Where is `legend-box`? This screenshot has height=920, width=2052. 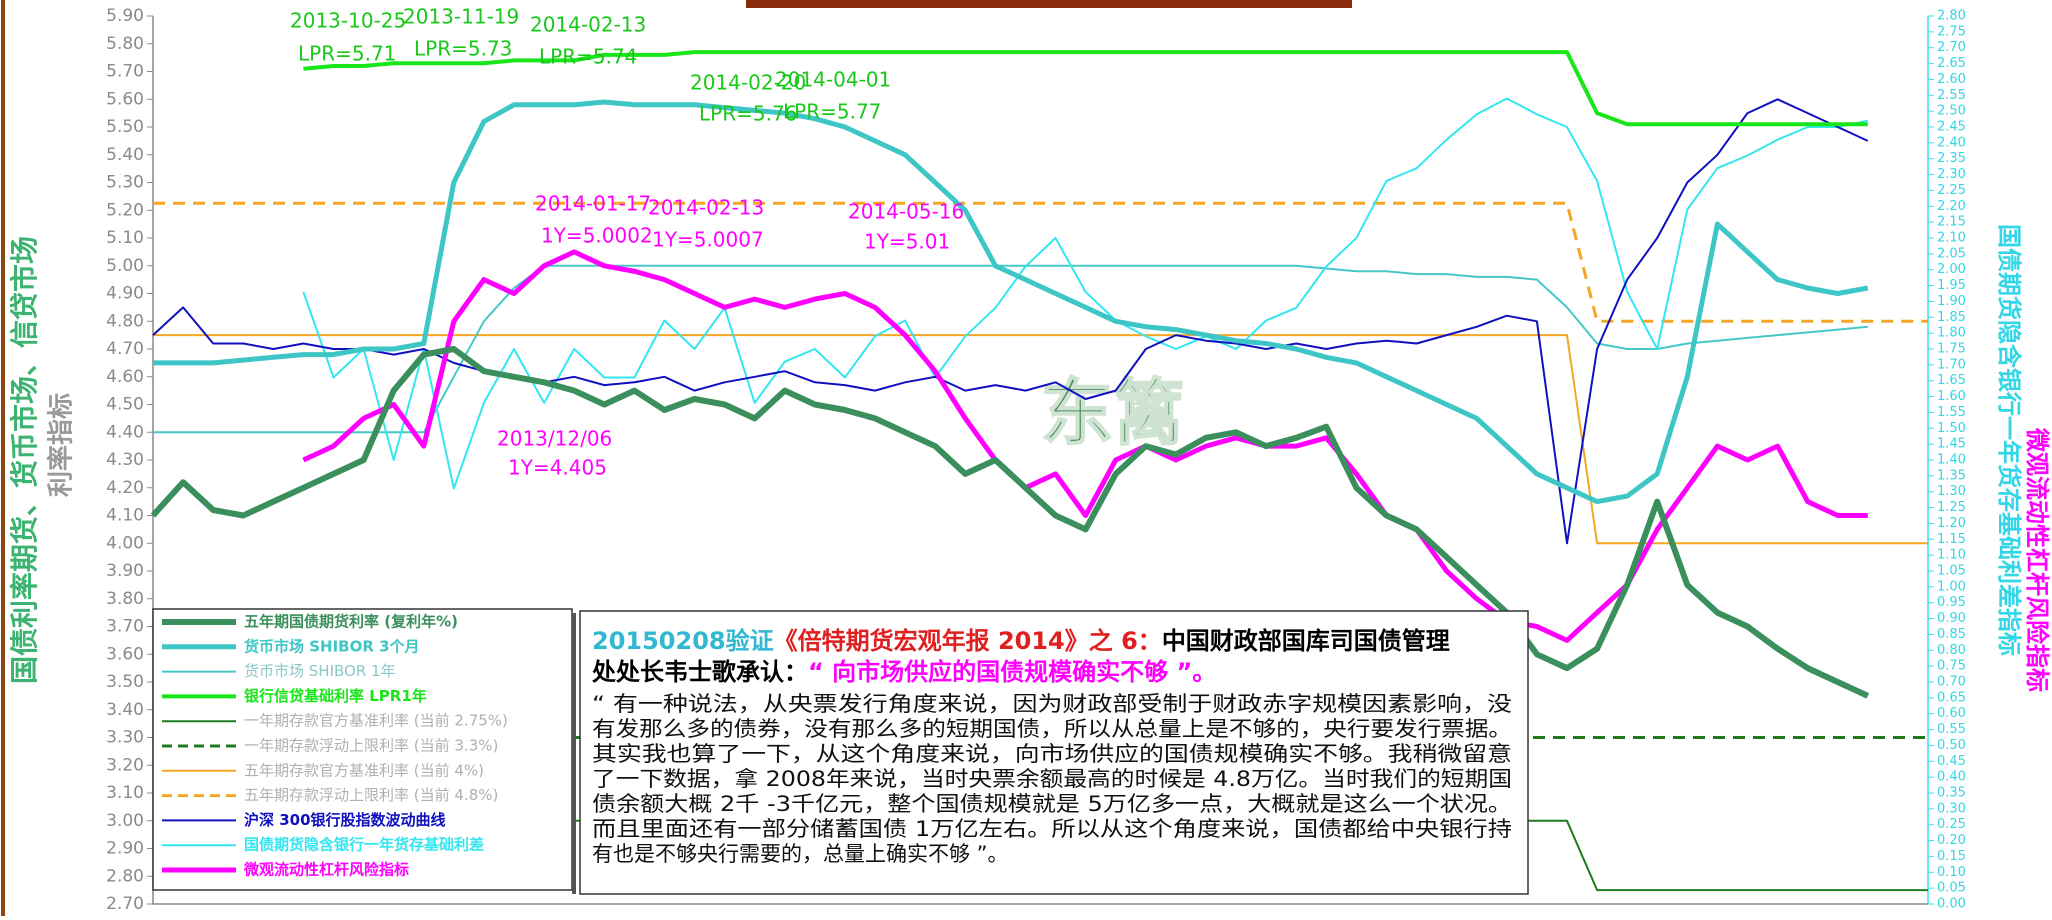 legend-box is located at coordinates (362, 749).